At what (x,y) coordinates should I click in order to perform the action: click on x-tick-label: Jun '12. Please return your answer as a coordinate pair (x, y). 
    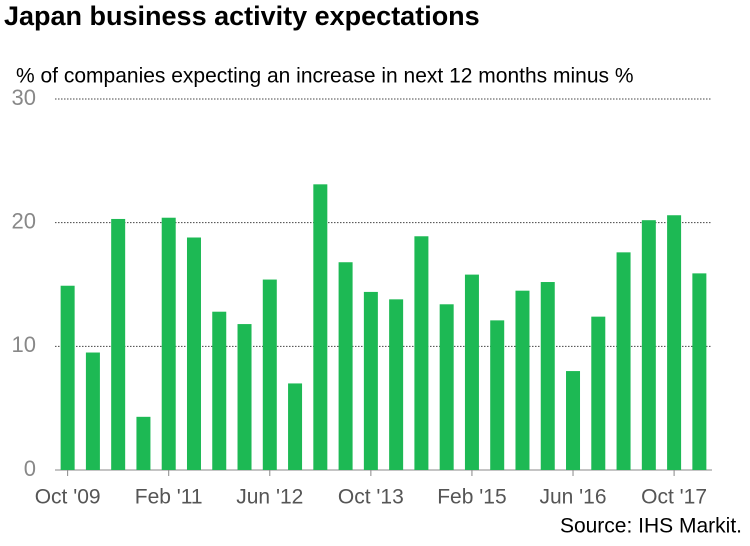
    Looking at the image, I should click on (269, 497).